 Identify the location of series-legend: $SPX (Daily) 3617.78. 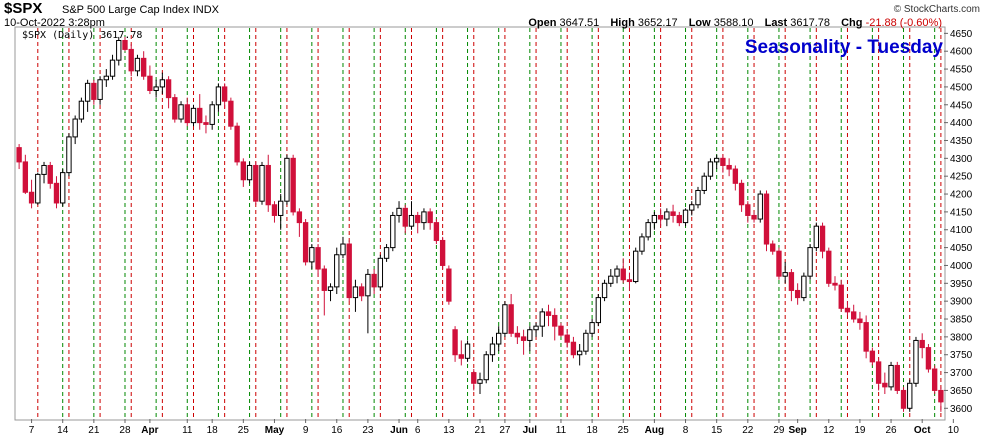
(82, 35).